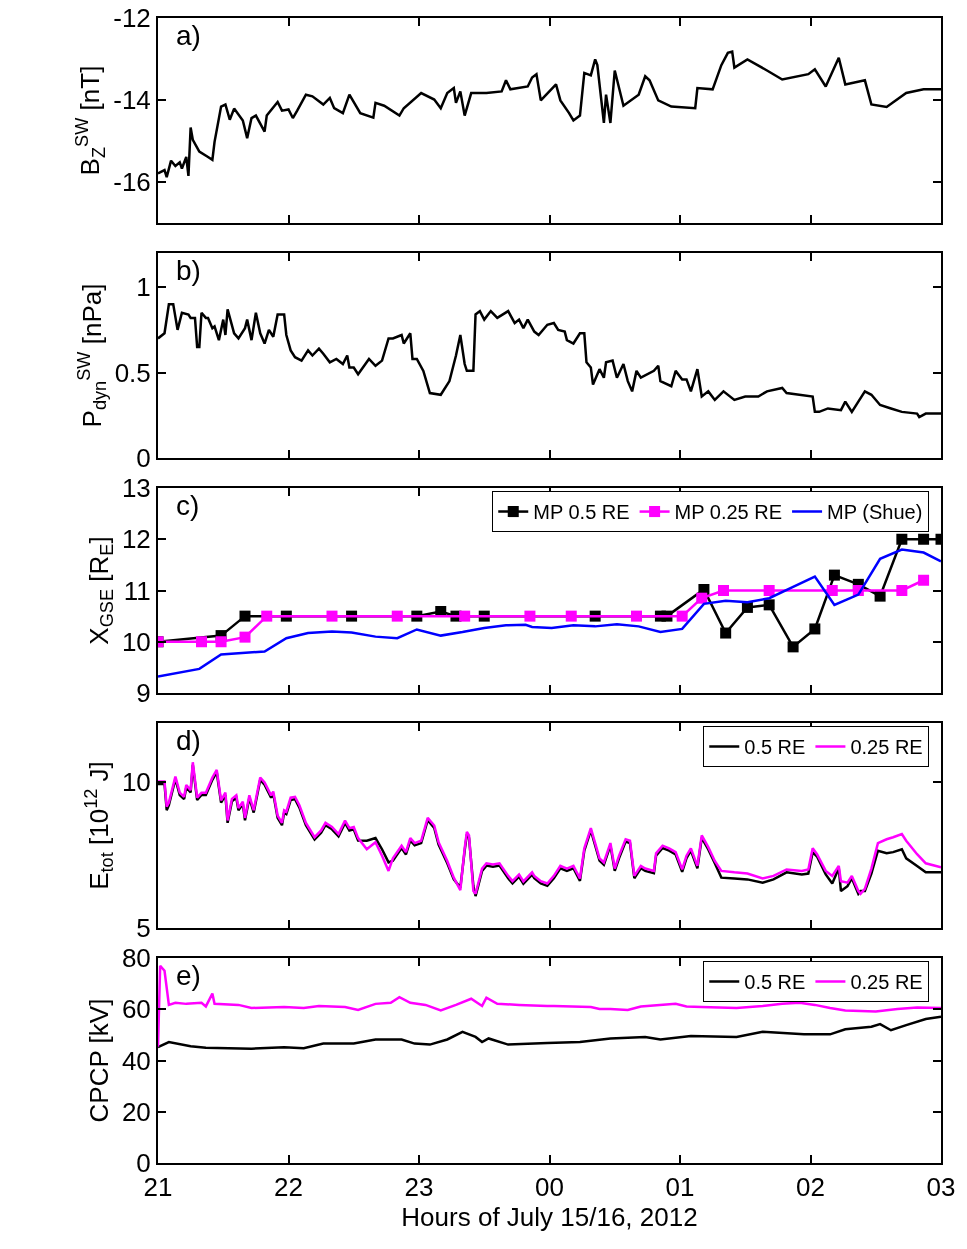 This screenshot has width=967, height=1249. Describe the element at coordinates (188, 505) in the screenshot. I see `annotation: c)` at that location.